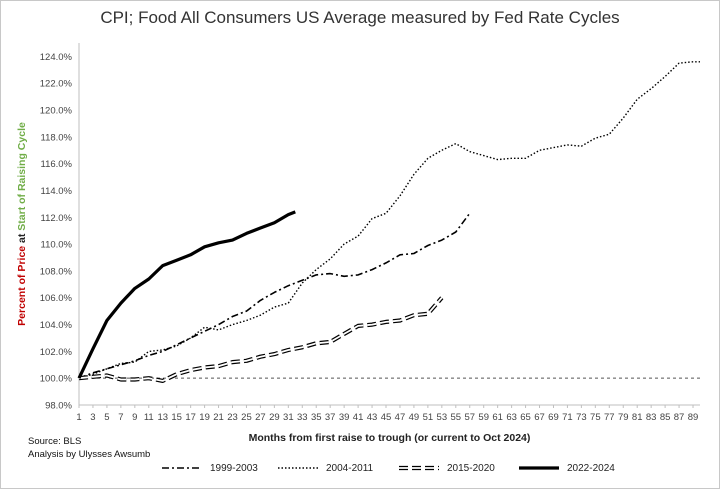 This screenshot has width=720, height=489. Describe the element at coordinates (56, 137) in the screenshot. I see `y-tick-label: 118.0%` at that location.